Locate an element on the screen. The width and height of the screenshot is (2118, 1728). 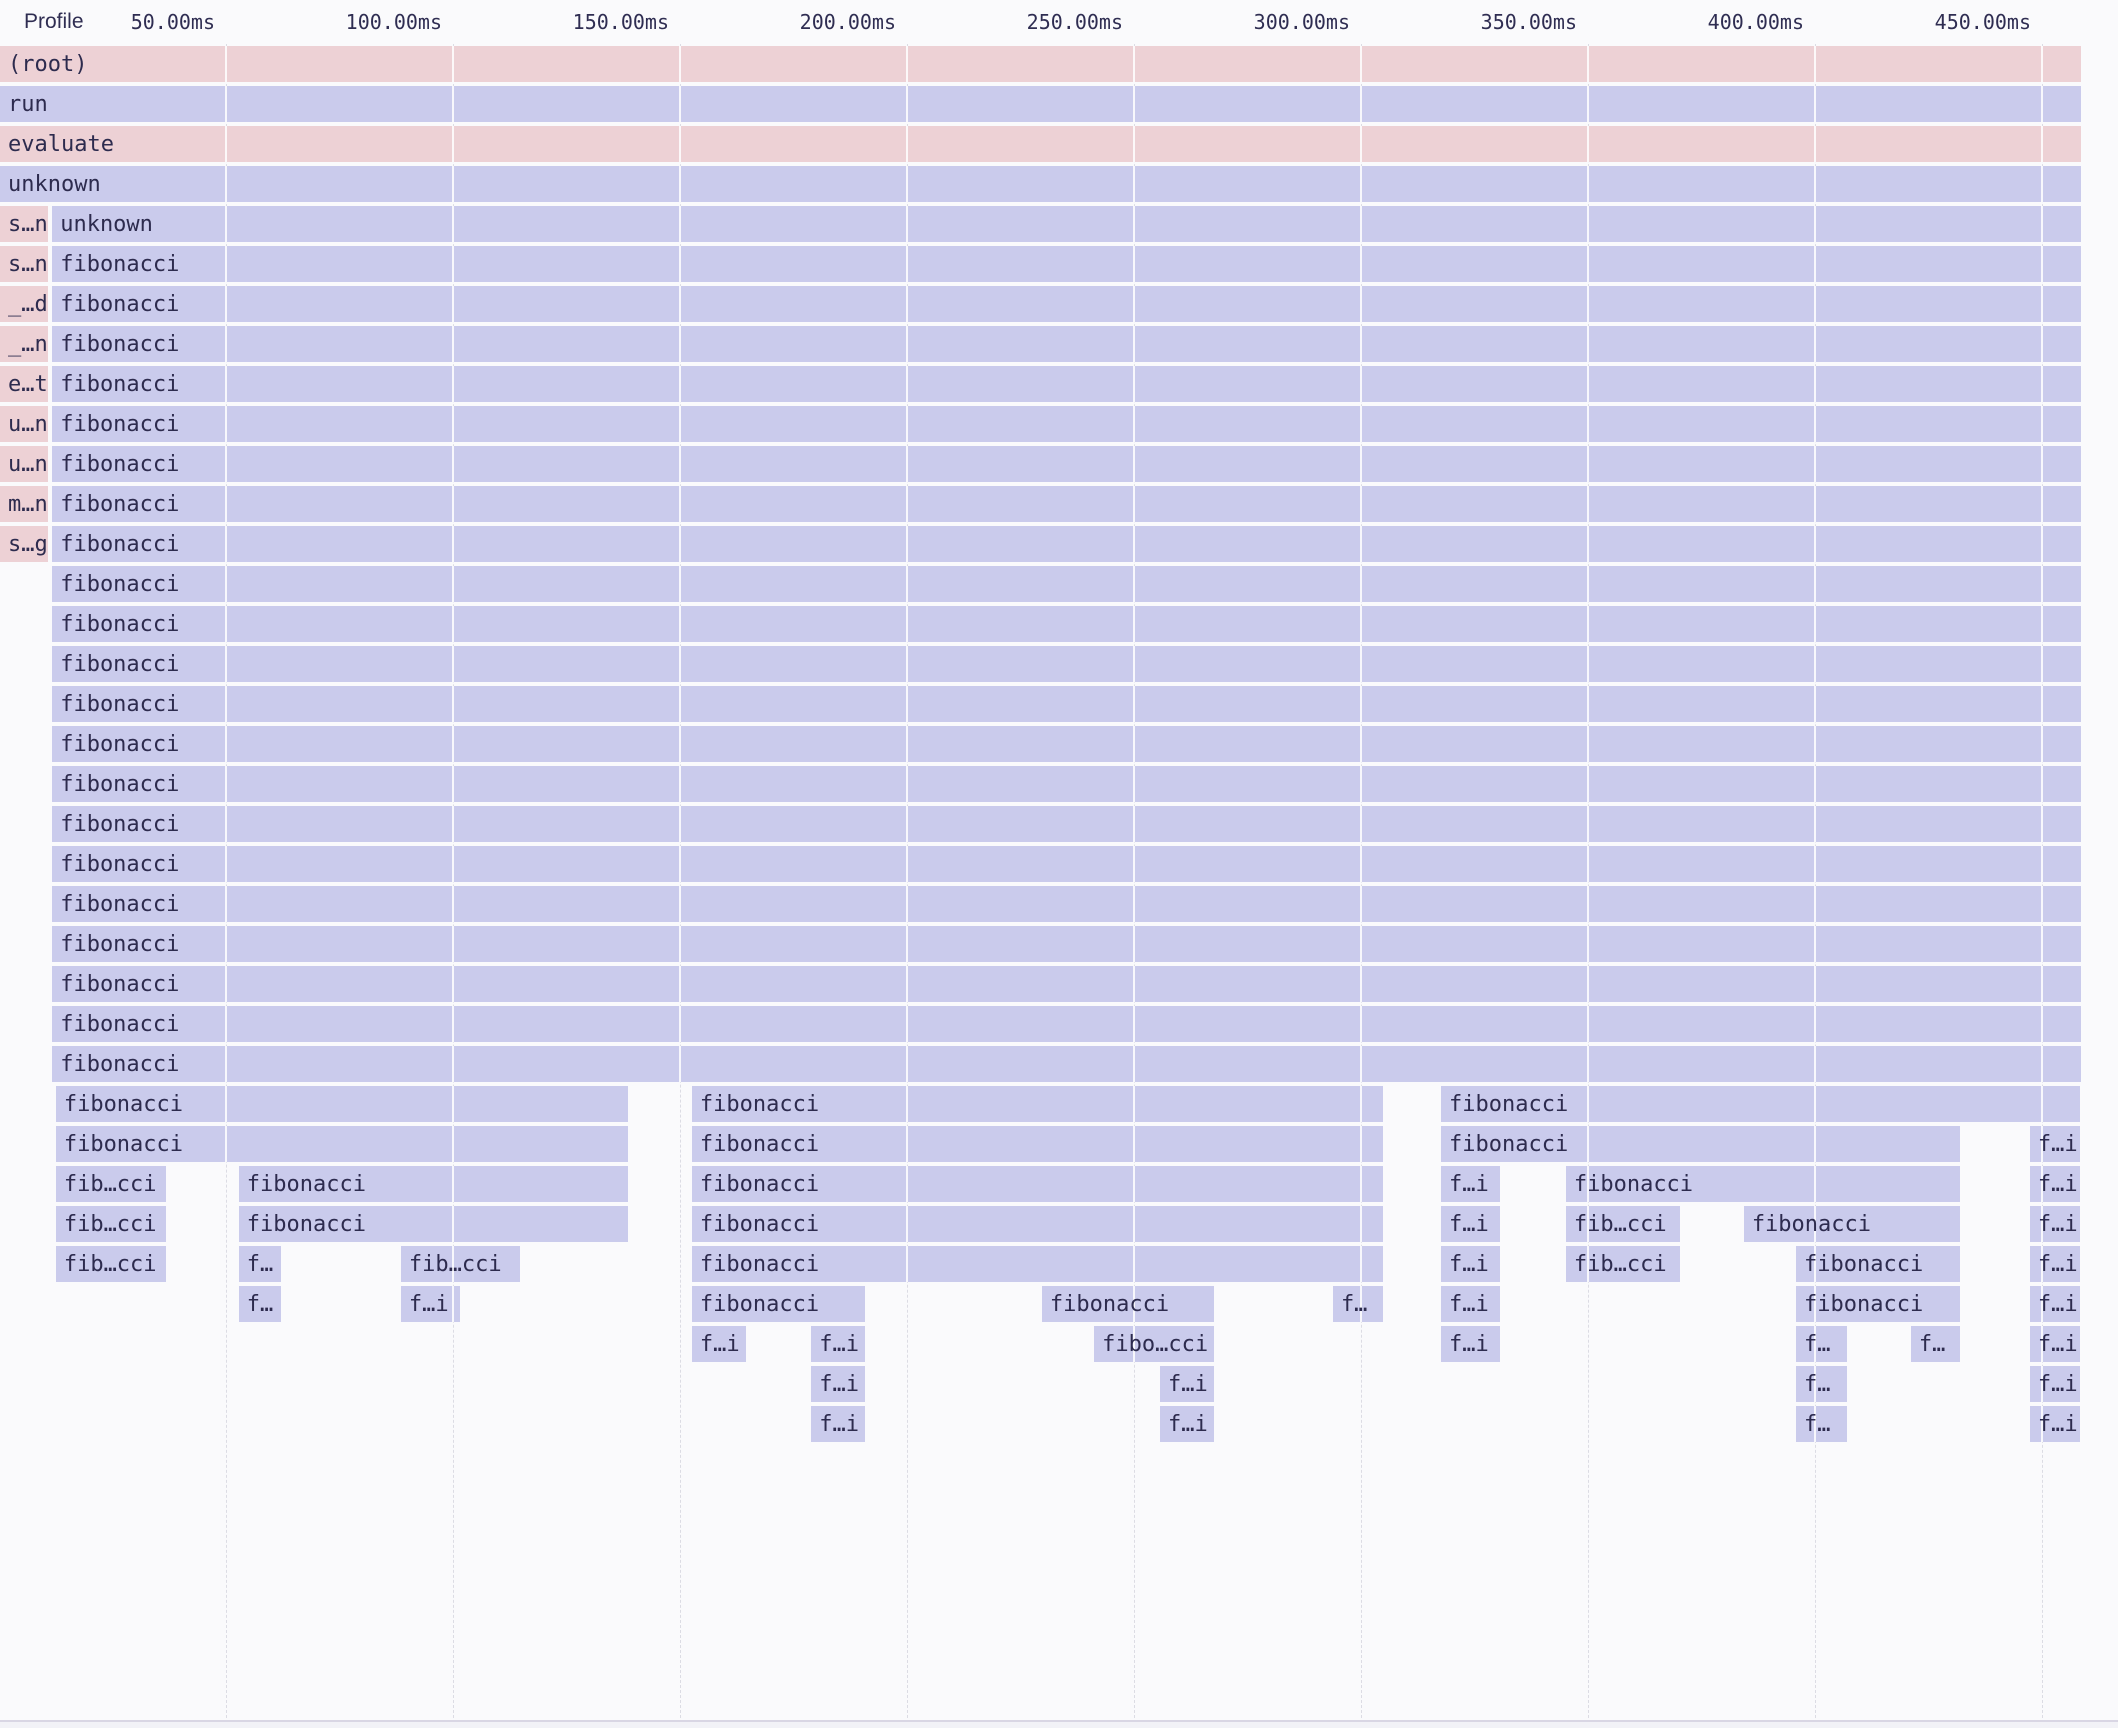
time-tick-label: 200.00ms is located at coordinates (847, 22).